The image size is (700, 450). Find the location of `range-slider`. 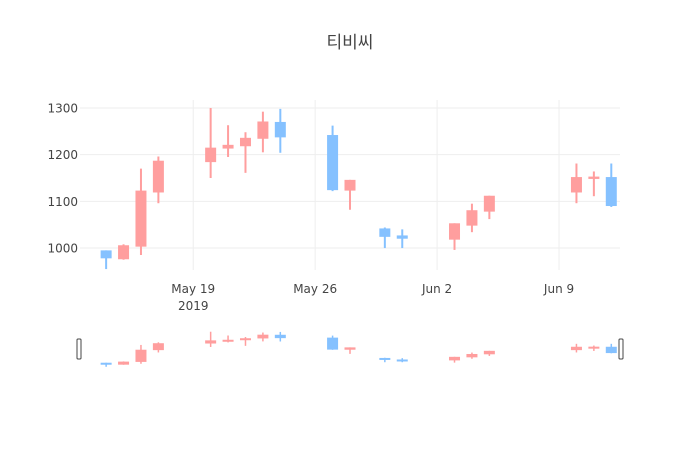

range-slider is located at coordinates (350, 349).